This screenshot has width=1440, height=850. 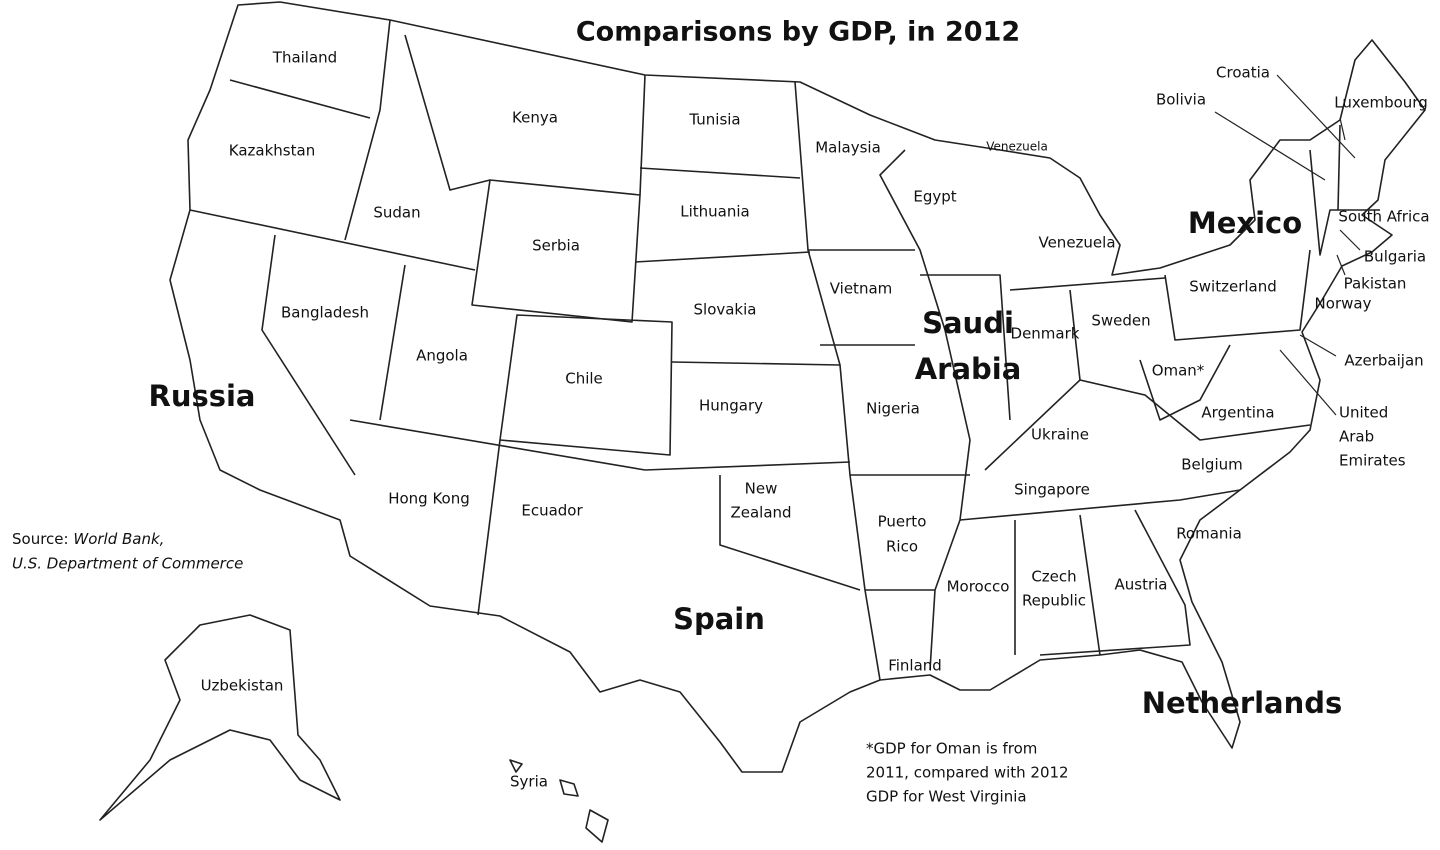 I want to click on hawaii, so click(x=559, y=801).